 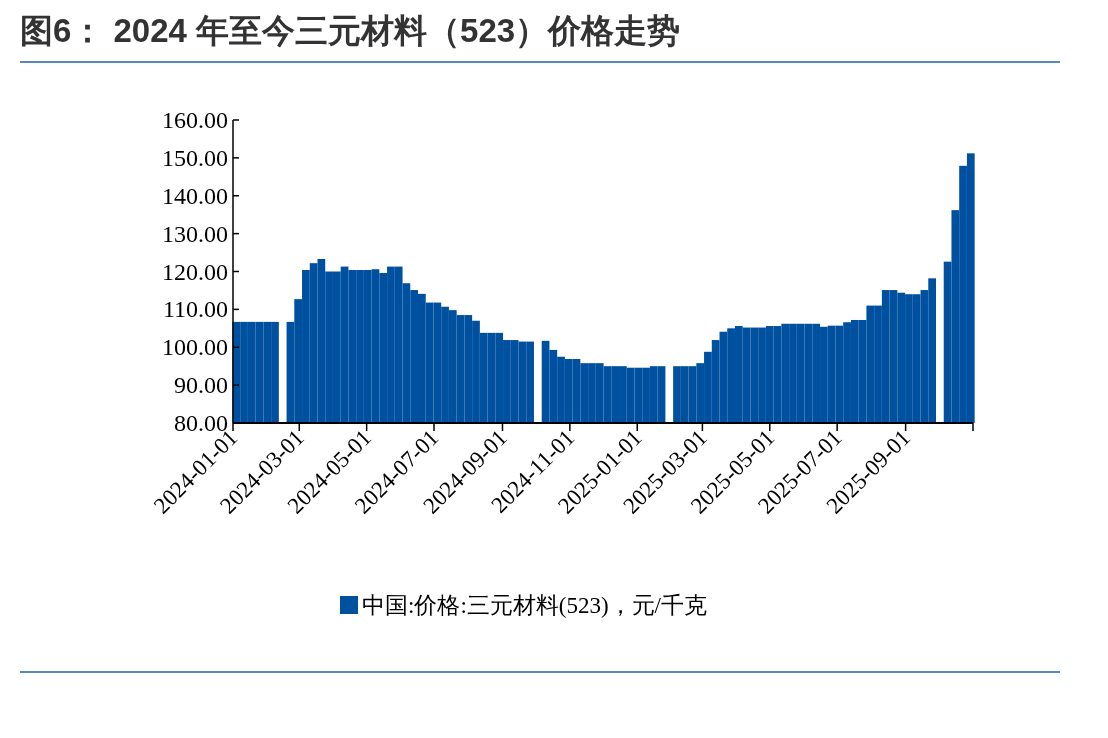 What do you see at coordinates (195, 347) in the screenshot?
I see `y-tick-label: 100.00` at bounding box center [195, 347].